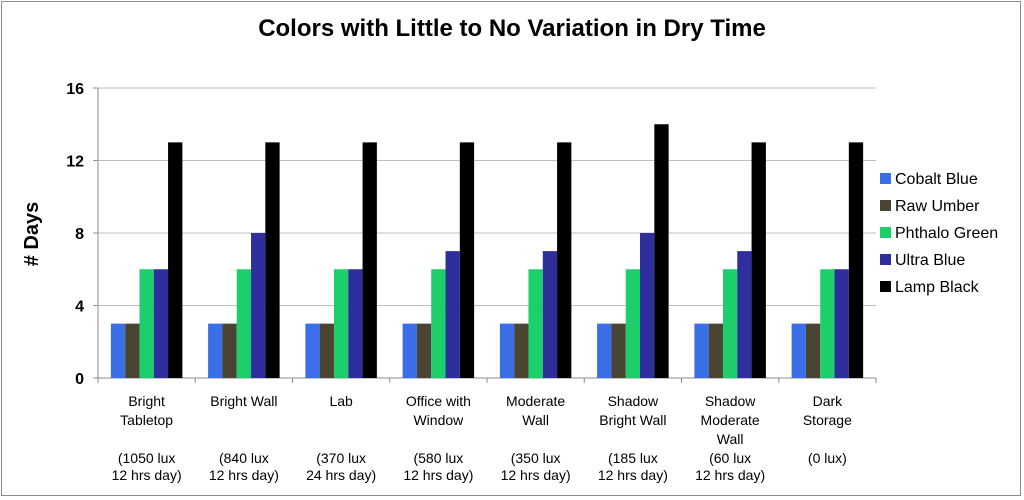  What do you see at coordinates (937, 287) in the screenshot?
I see `legend-label: Lamp Black` at bounding box center [937, 287].